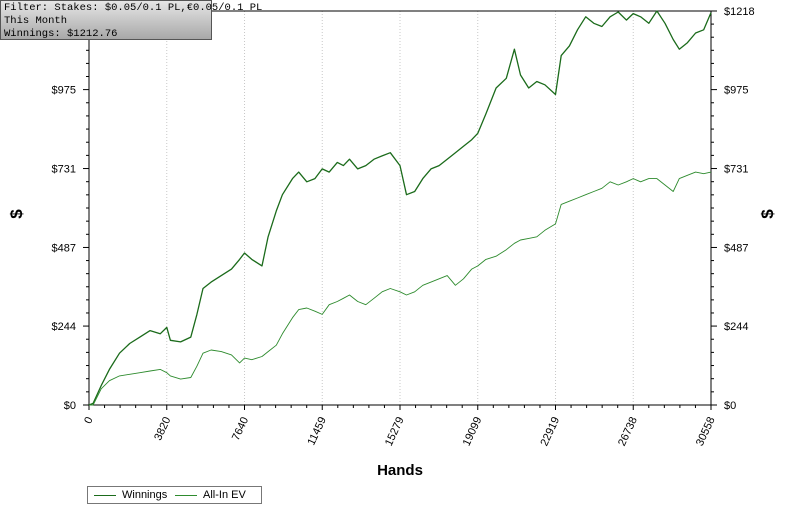 The height and width of the screenshot is (516, 800). I want to click on legend-item-allin: All-In EV, so click(210, 495).